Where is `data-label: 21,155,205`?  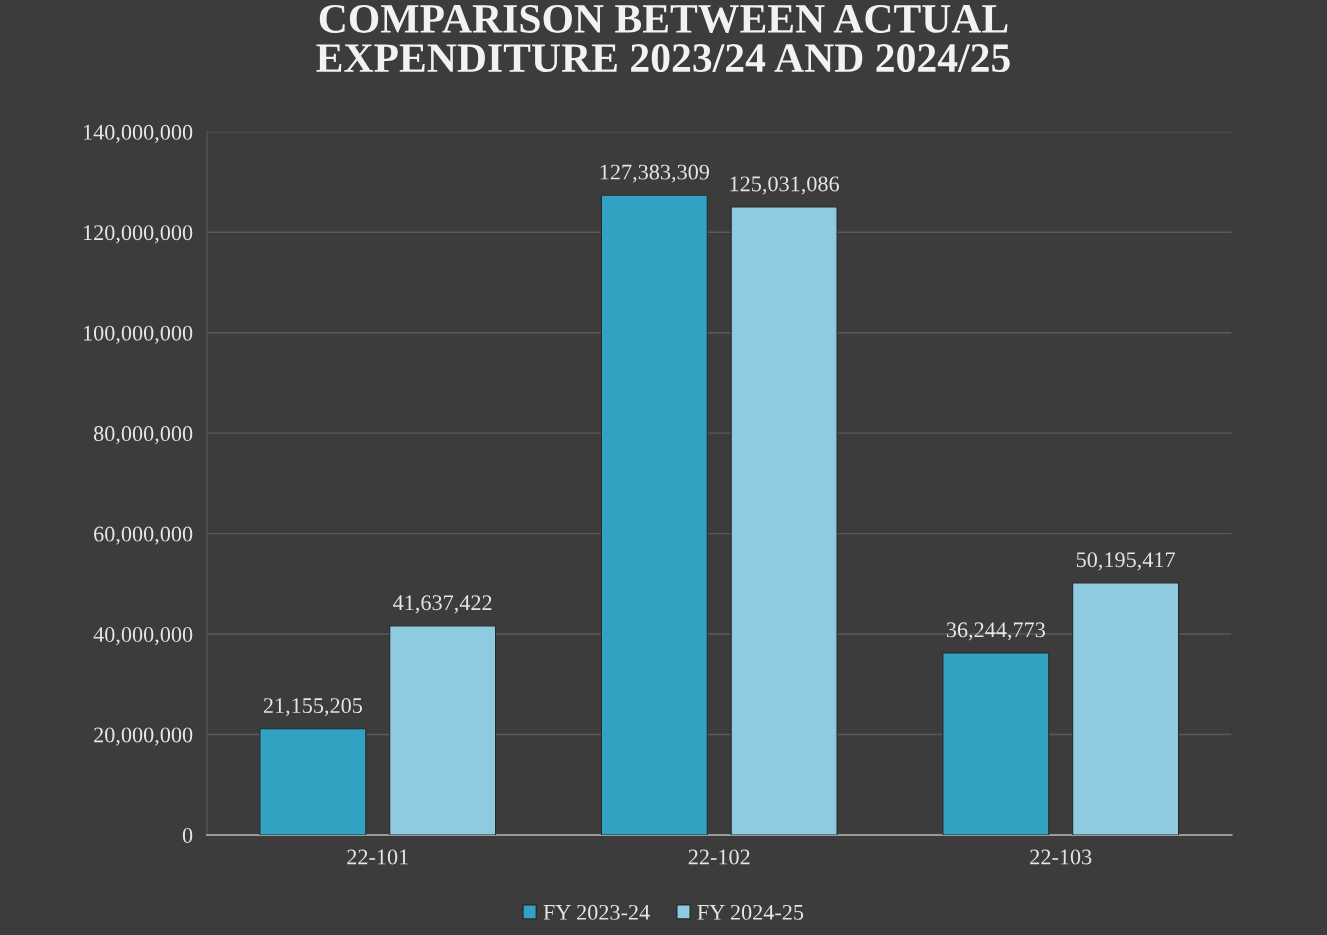
data-label: 21,155,205 is located at coordinates (312, 707).